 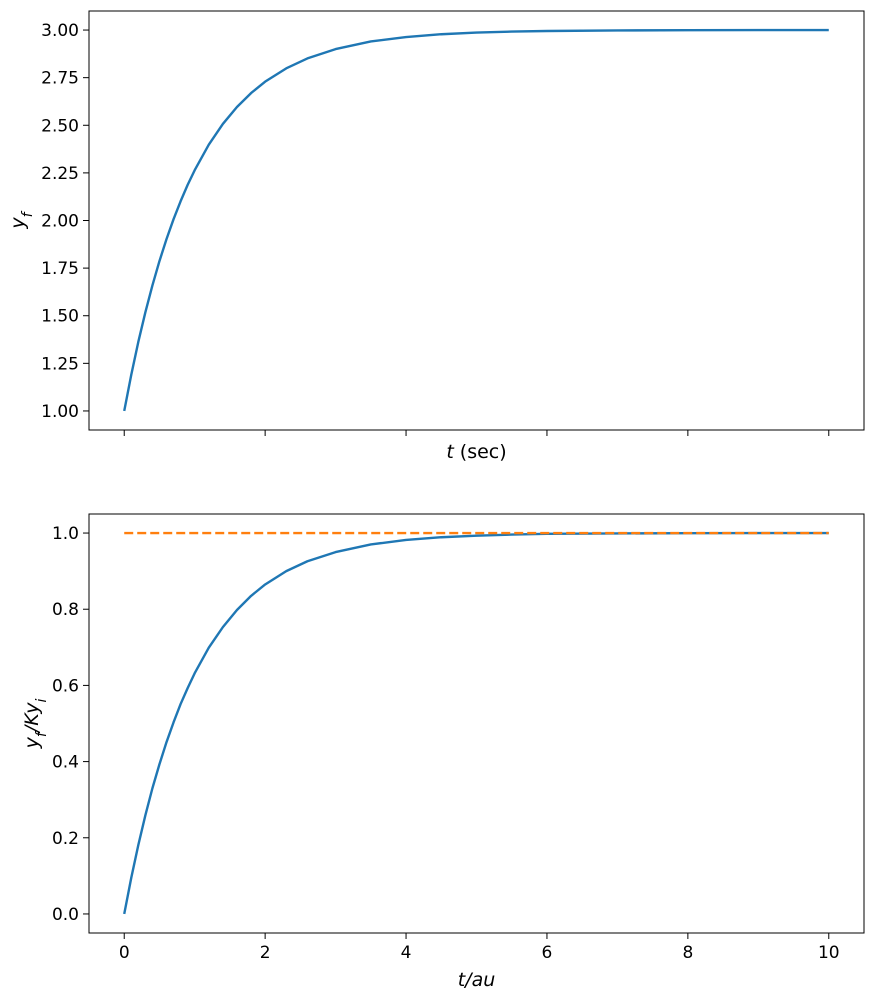 I want to click on x-tick-label: 10, so click(x=829, y=953).